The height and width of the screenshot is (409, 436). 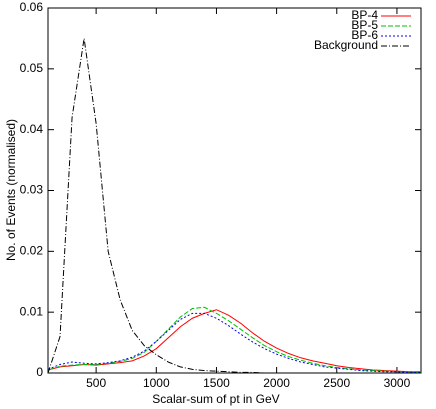 What do you see at coordinates (336, 383) in the screenshot?
I see `x-tick-label: 2500` at bounding box center [336, 383].